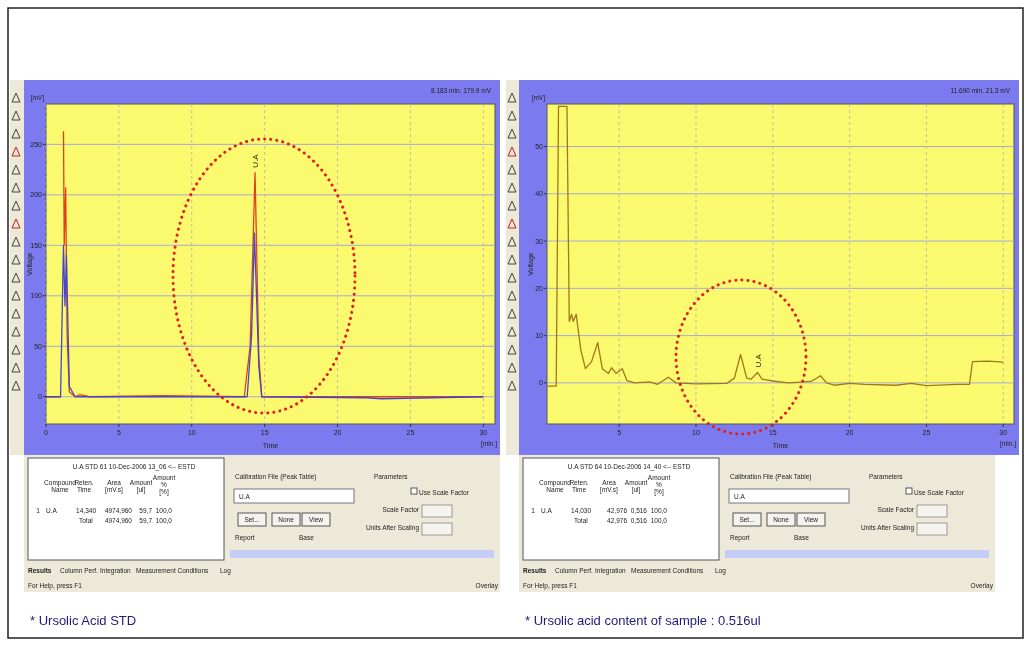 This screenshot has width=1031, height=646. Describe the element at coordinates (643, 620) in the screenshot. I see `text: * Ursolic acid content of sample : 0.516ul` at that location.